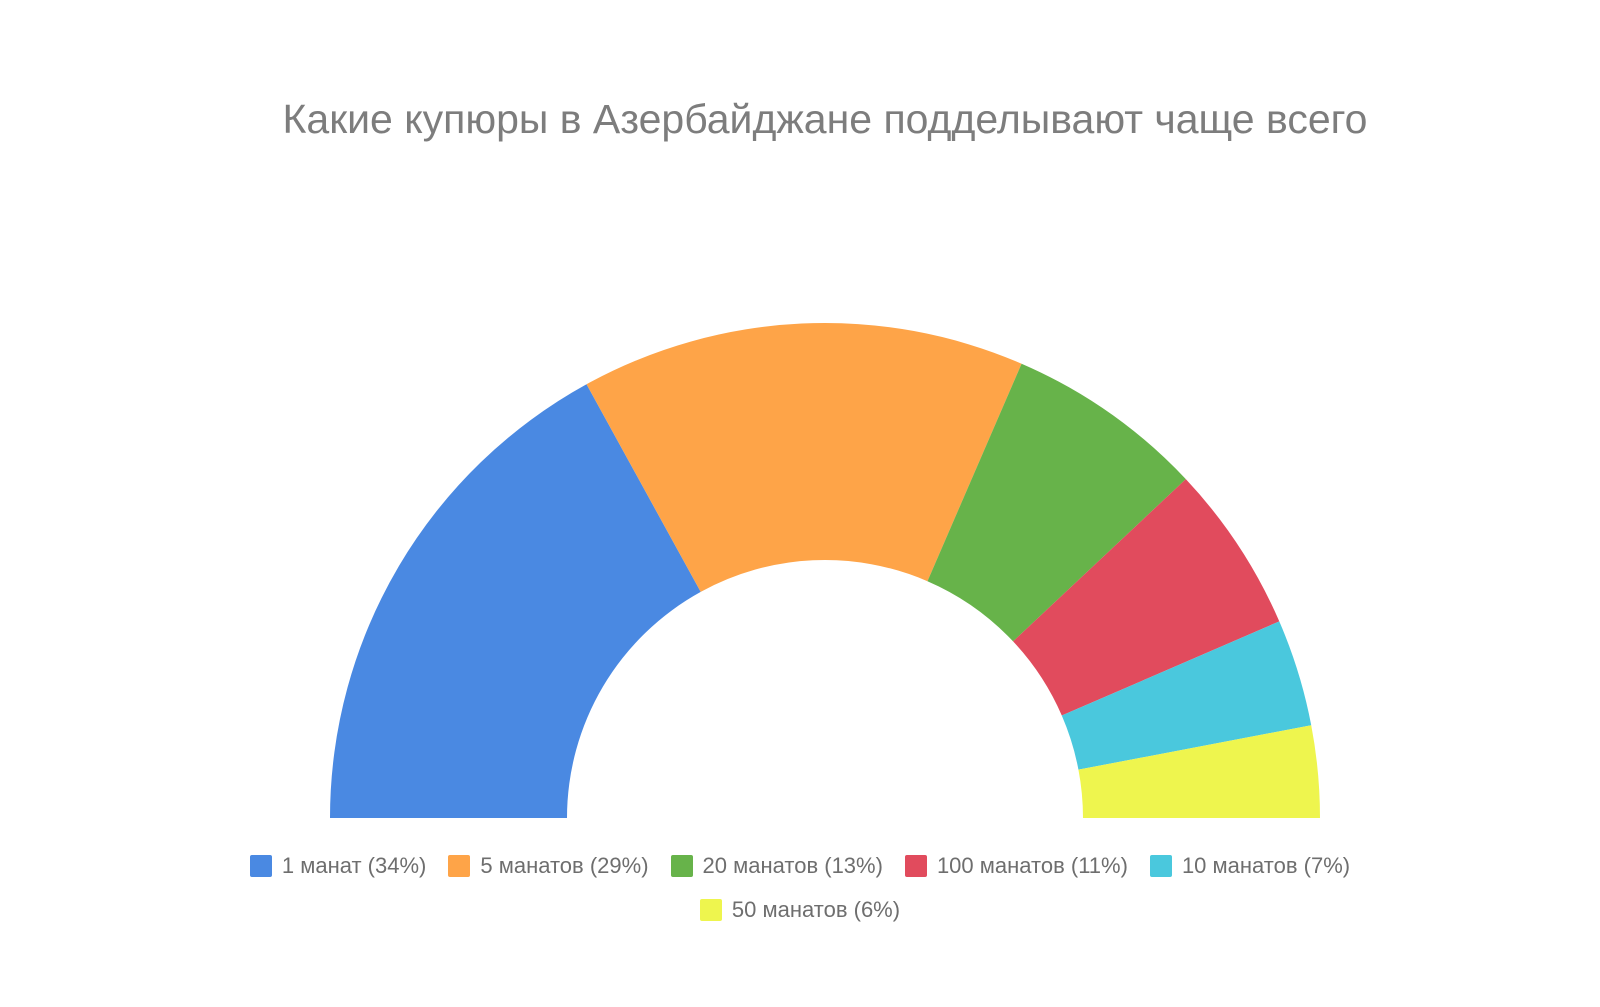 The width and height of the screenshot is (1600, 1007). Describe the element at coordinates (564, 865) in the screenshot. I see `legend-label: 5 манатов (29%)` at that location.